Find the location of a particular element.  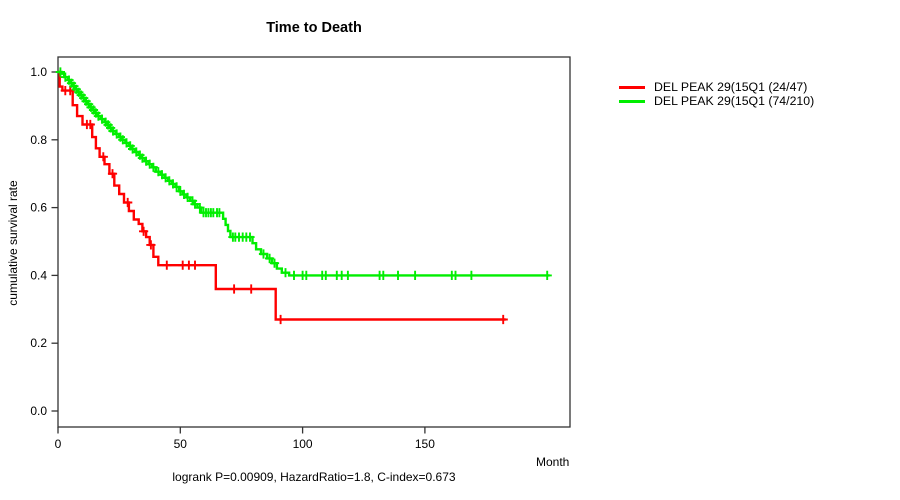

legend-label-red: DEL PEAK 29(15Q1 (24/47) is located at coordinates (731, 87).